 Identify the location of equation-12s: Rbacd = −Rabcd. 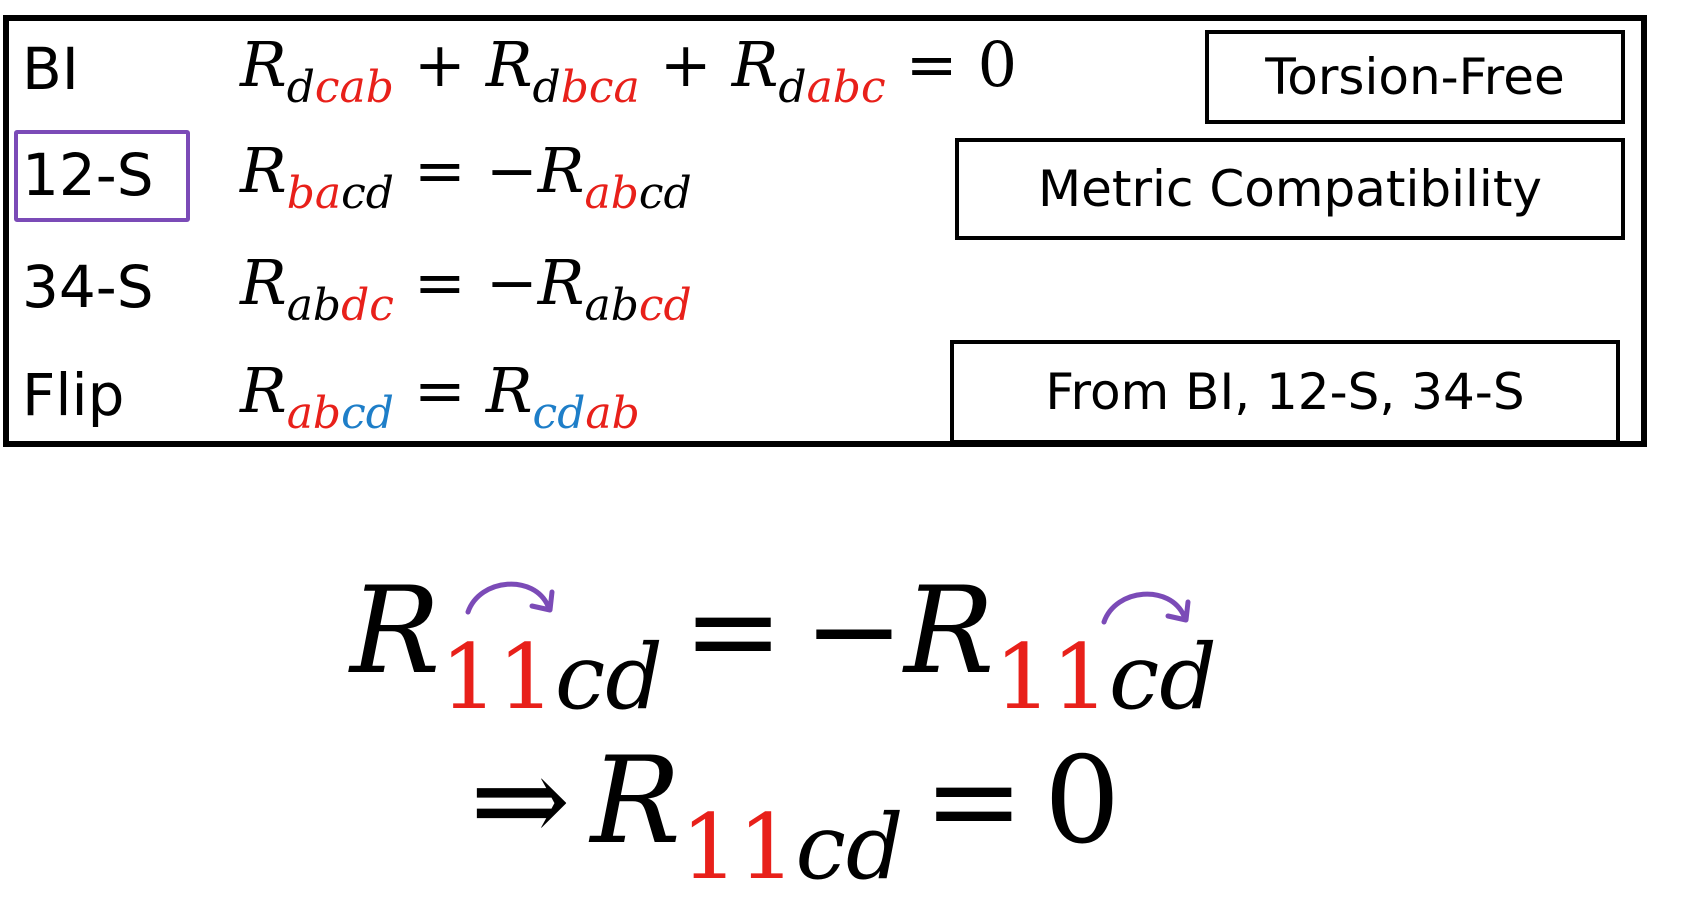
(466, 178).